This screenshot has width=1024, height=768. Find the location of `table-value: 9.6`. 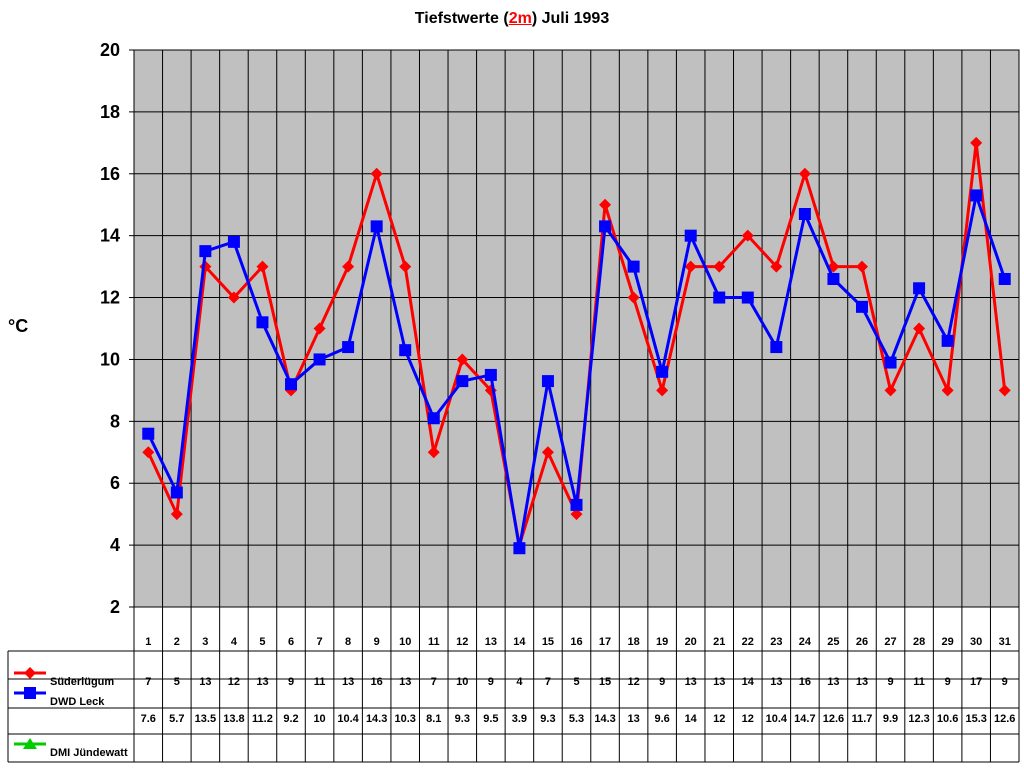

table-value: 9.6 is located at coordinates (661, 719).